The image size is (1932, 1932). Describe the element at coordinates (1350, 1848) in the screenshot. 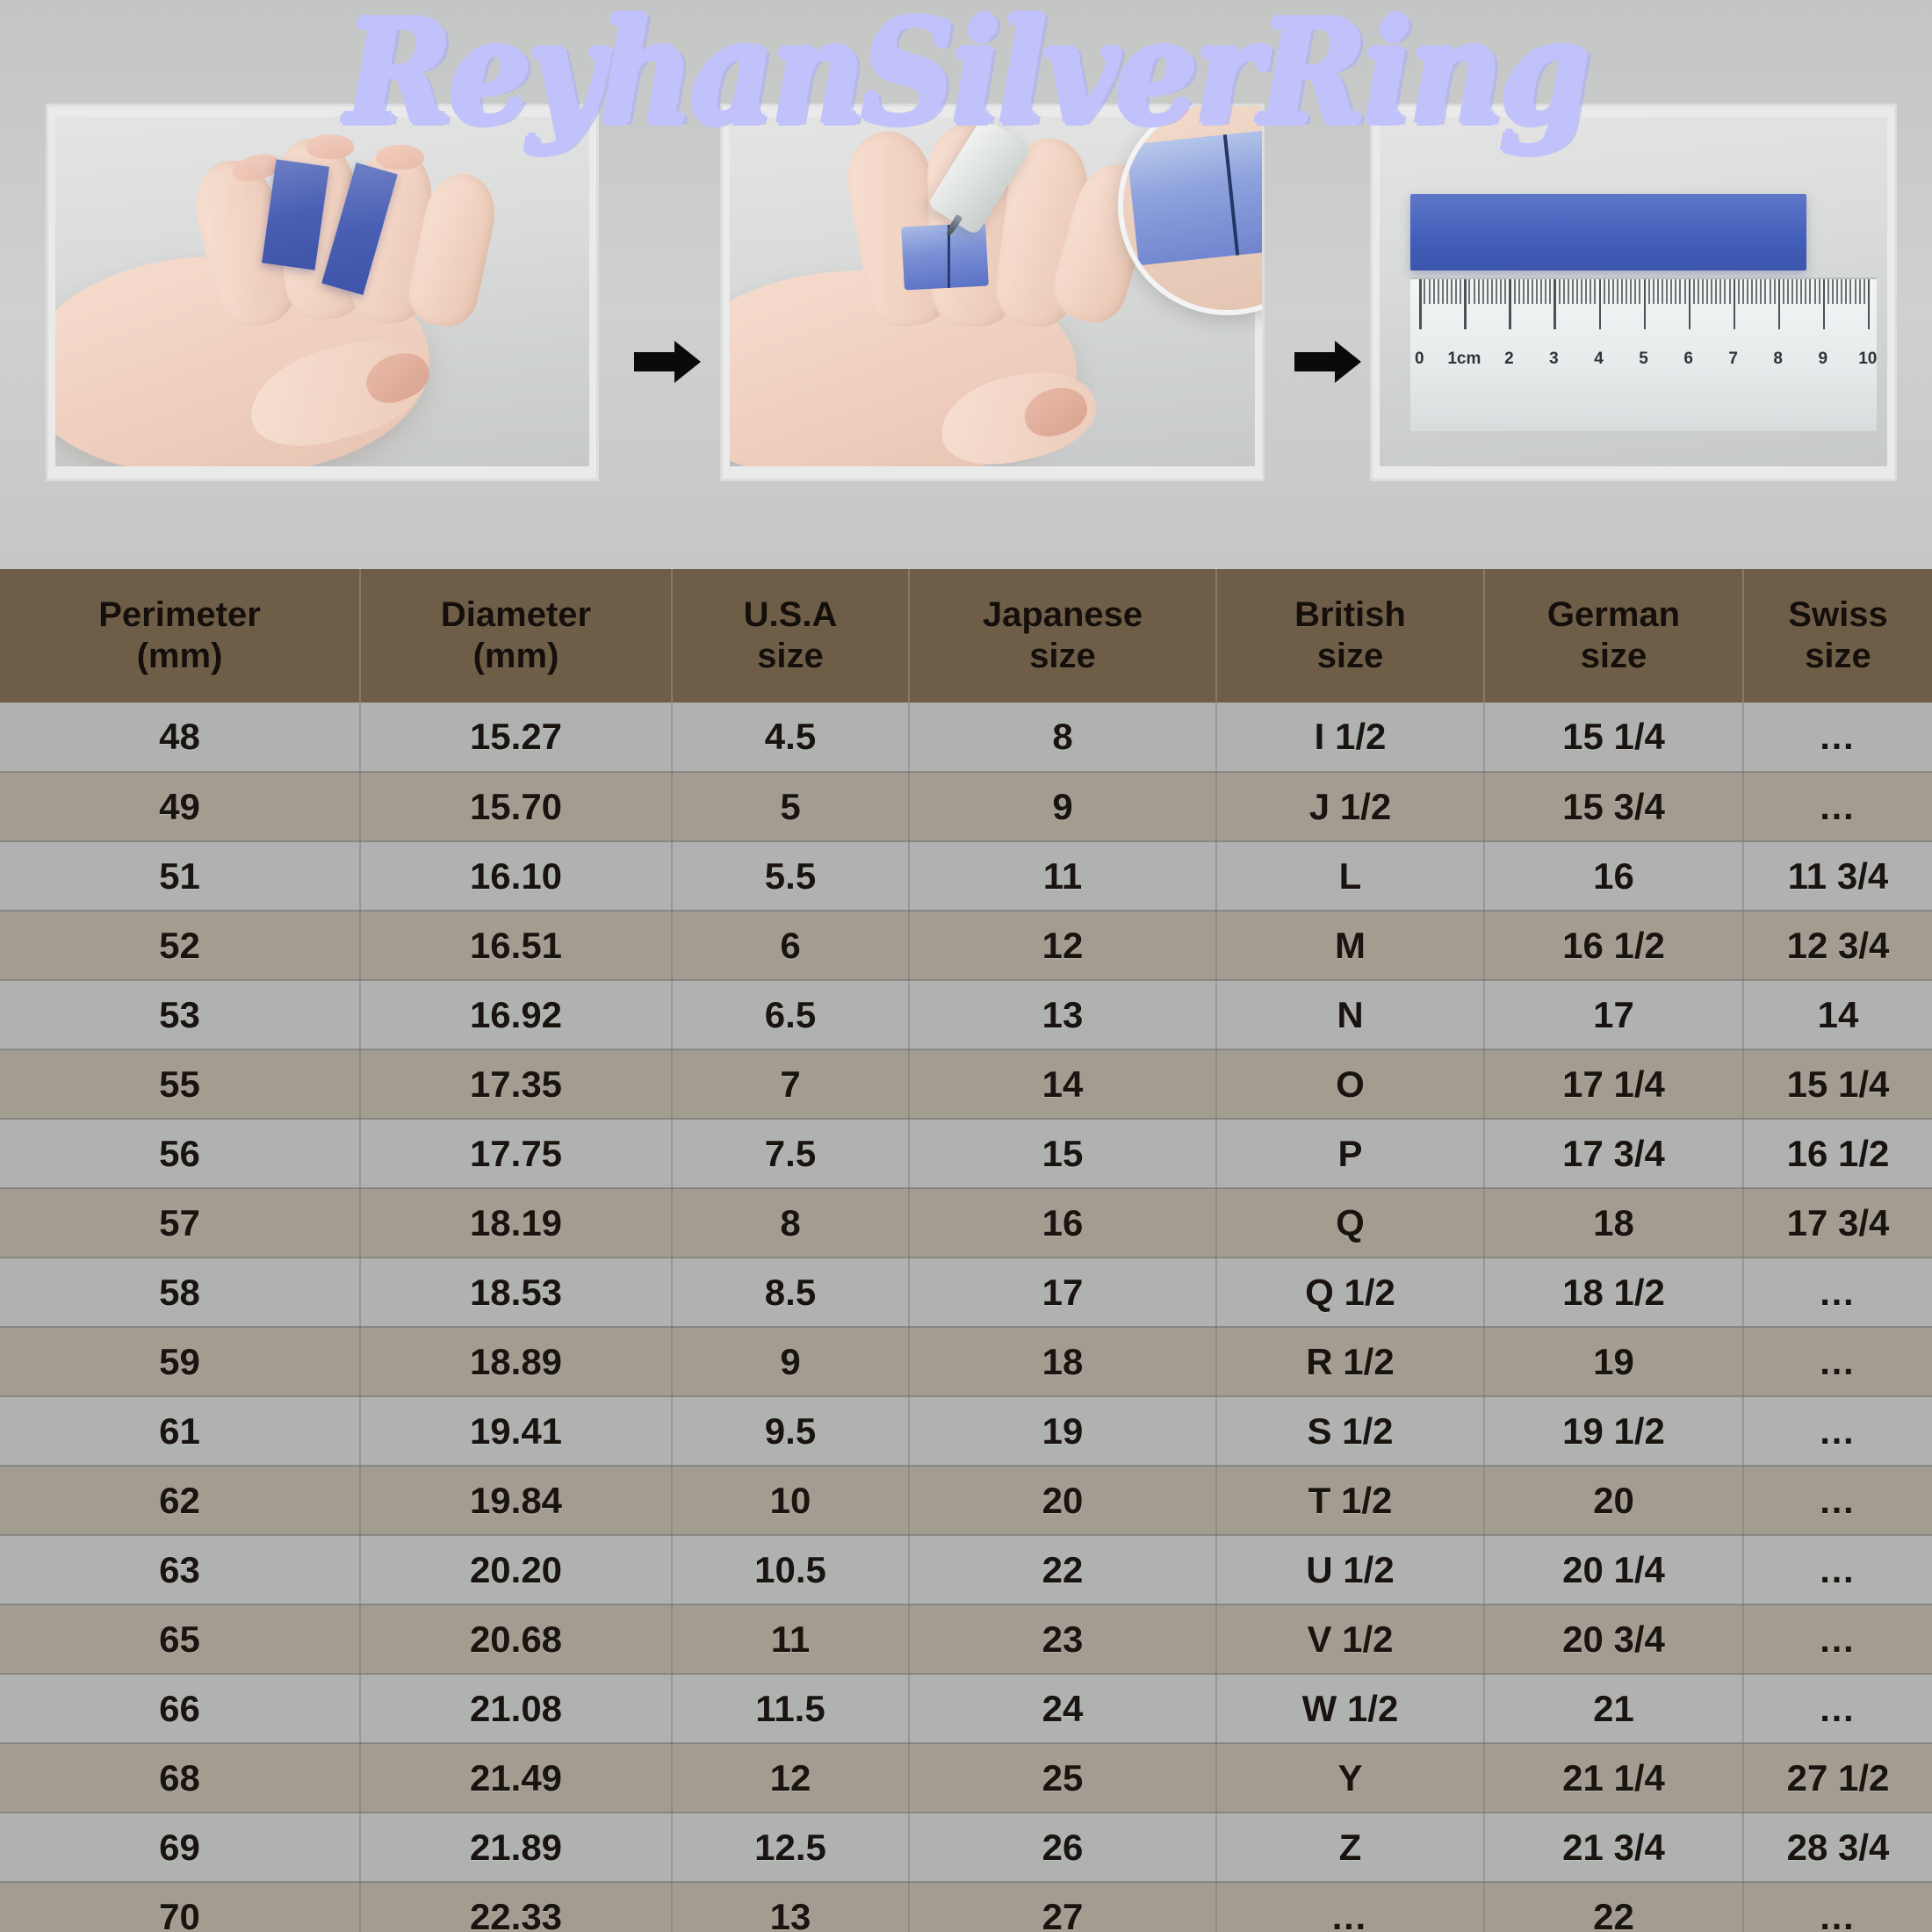

I see `cell-4: Z` at that location.